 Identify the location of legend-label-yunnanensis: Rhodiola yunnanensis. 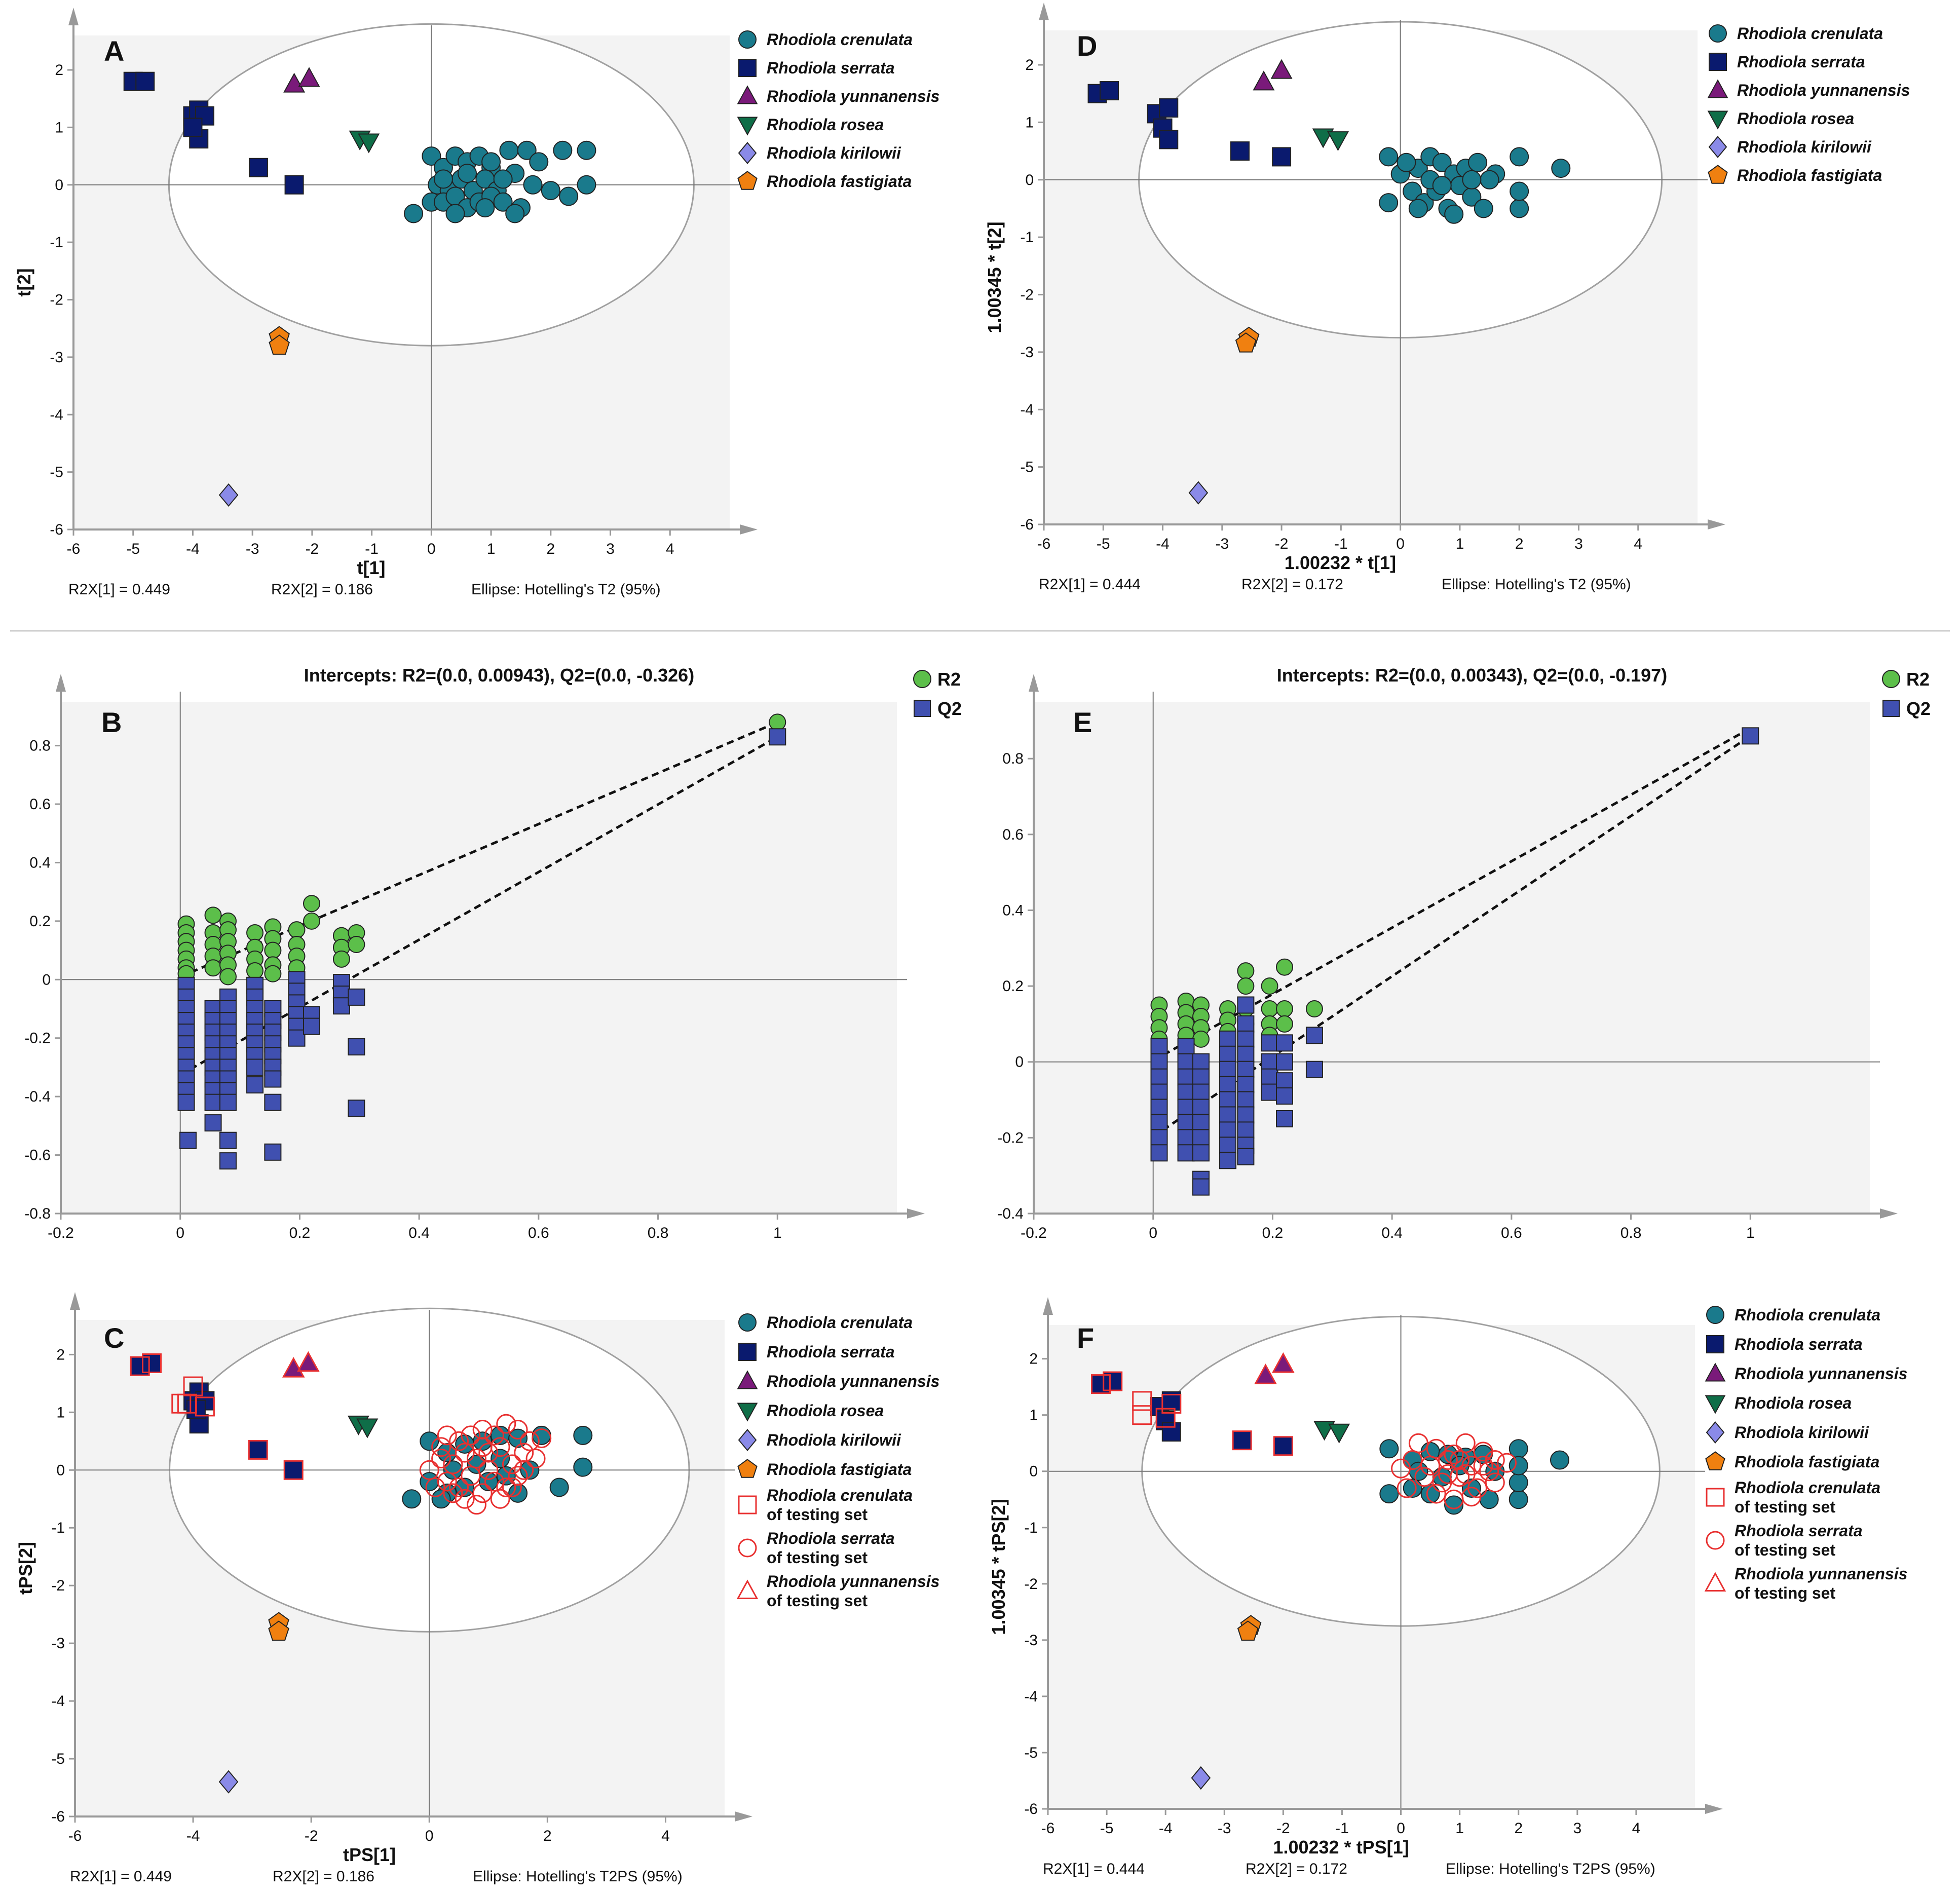
(853, 1381).